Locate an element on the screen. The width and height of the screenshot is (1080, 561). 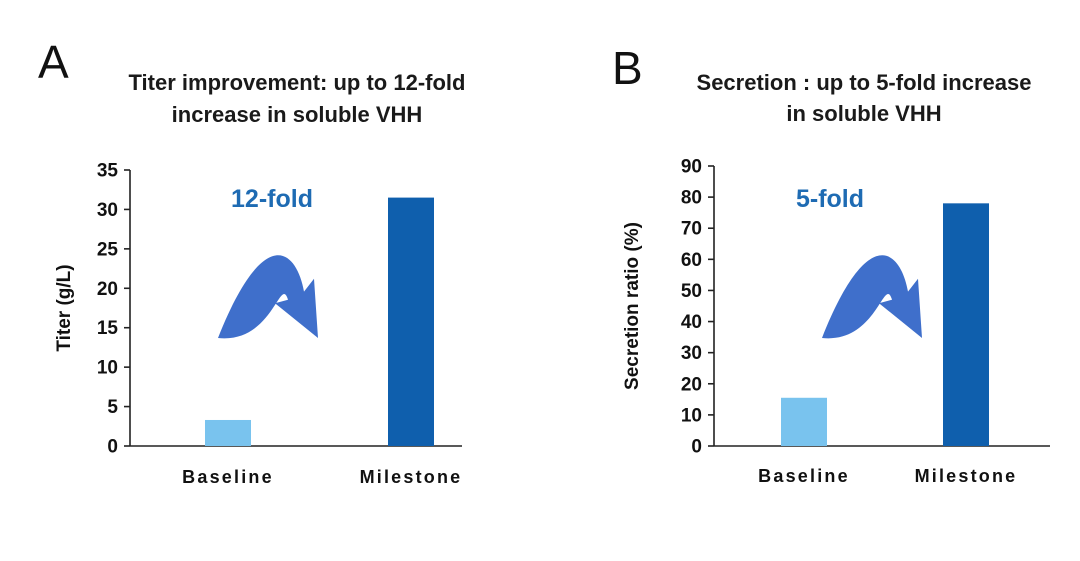
chart-title-line: Secretion : up to 5-fold increase is located at coordinates (864, 82).